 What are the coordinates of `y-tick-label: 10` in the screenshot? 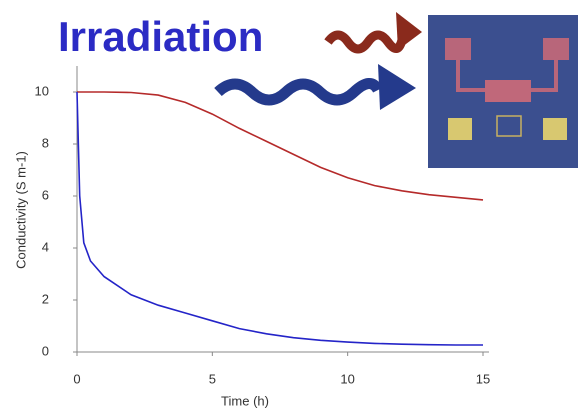 It's located at (42, 90).